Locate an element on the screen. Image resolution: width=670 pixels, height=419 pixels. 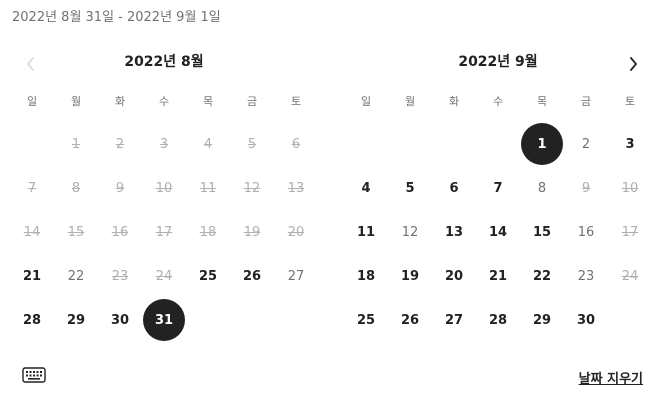
day-number: 28 is located at coordinates (32, 320).